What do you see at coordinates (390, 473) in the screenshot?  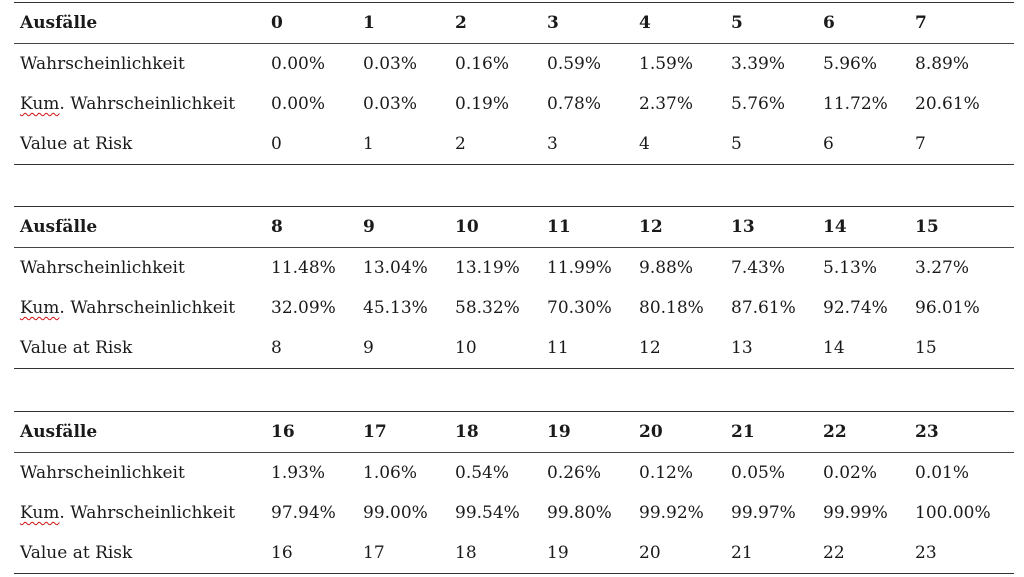 I see `table-cell: 1.06%` at bounding box center [390, 473].